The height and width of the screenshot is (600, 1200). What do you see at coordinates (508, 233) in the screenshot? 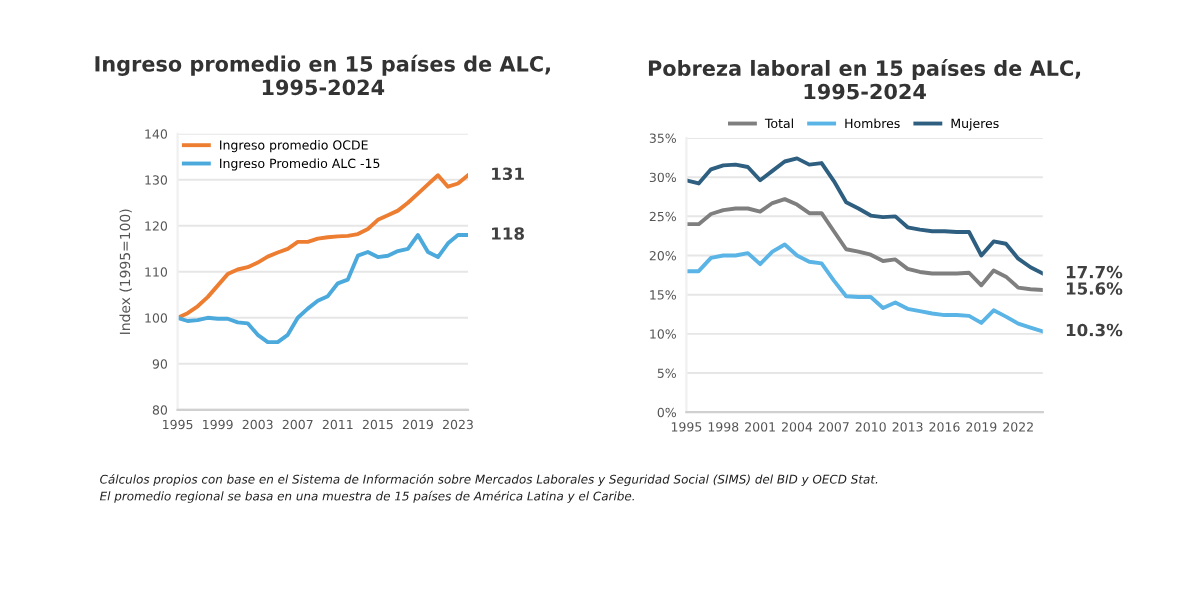
I see `data-label: 118` at bounding box center [508, 233].